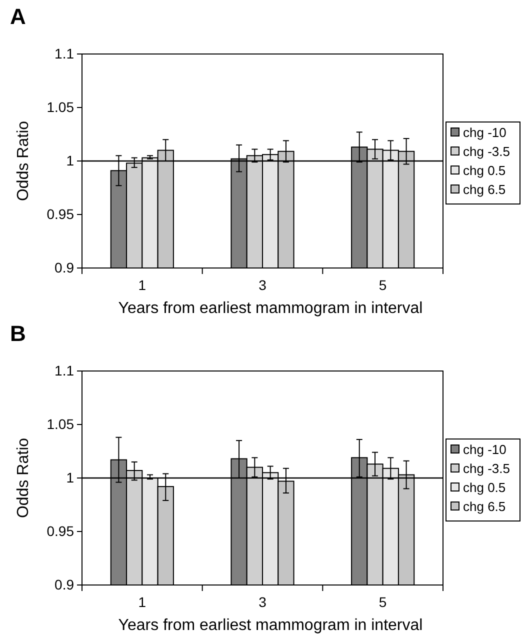 Image resolution: width=522 pixels, height=634 pixels. What do you see at coordinates (18, 16) in the screenshot?
I see `chart-title: A` at bounding box center [18, 16].